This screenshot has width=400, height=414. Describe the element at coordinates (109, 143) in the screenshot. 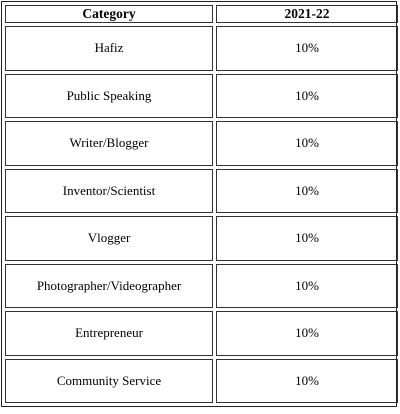

I see `category-cell: Writer/Blogger` at that location.